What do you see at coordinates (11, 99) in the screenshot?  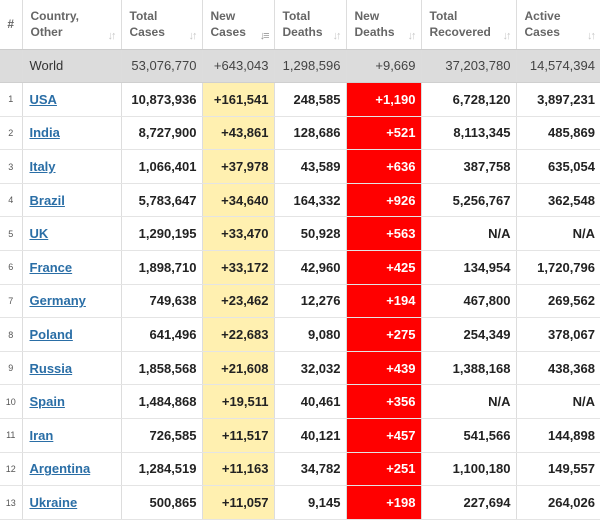 I see `row-index: 1` at bounding box center [11, 99].